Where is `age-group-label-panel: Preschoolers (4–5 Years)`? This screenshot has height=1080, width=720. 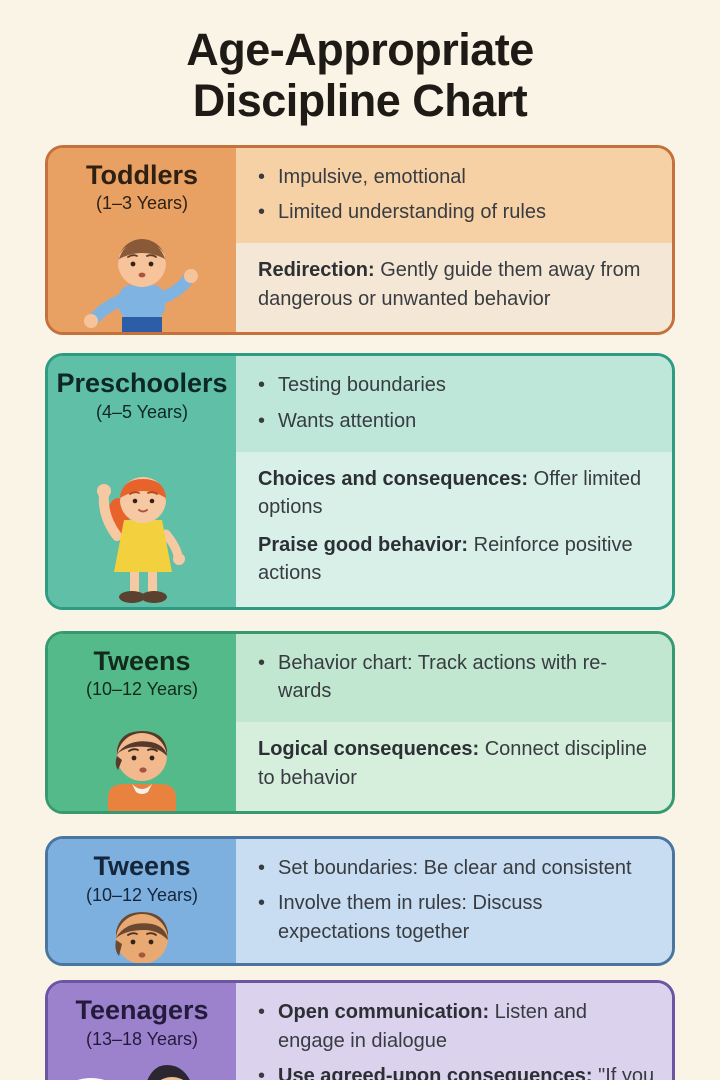
age-group-label-panel: Preschoolers (4–5 Years) is located at coordinates (142, 481).